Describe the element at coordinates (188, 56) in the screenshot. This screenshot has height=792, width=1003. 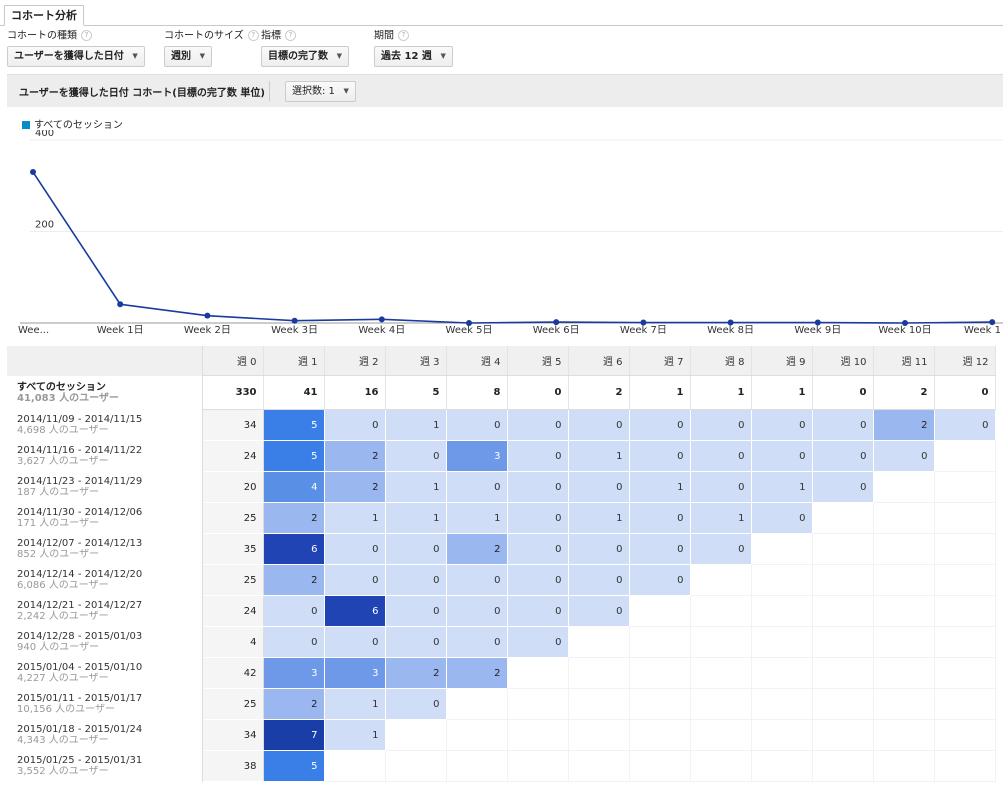
I see `cohort-size-dropdown: 週別 ▼` at that location.